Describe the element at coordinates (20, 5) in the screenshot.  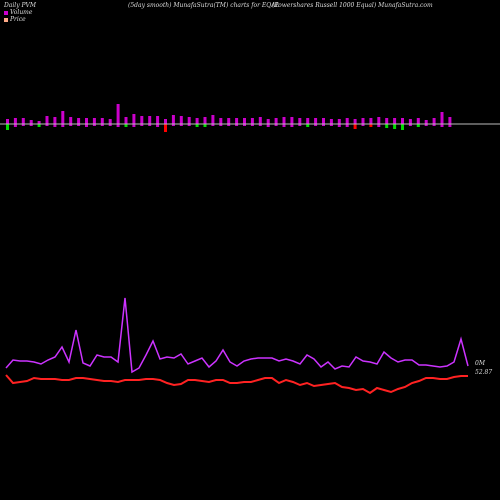
I see `chart-period-label: Daily PVM` at that location.